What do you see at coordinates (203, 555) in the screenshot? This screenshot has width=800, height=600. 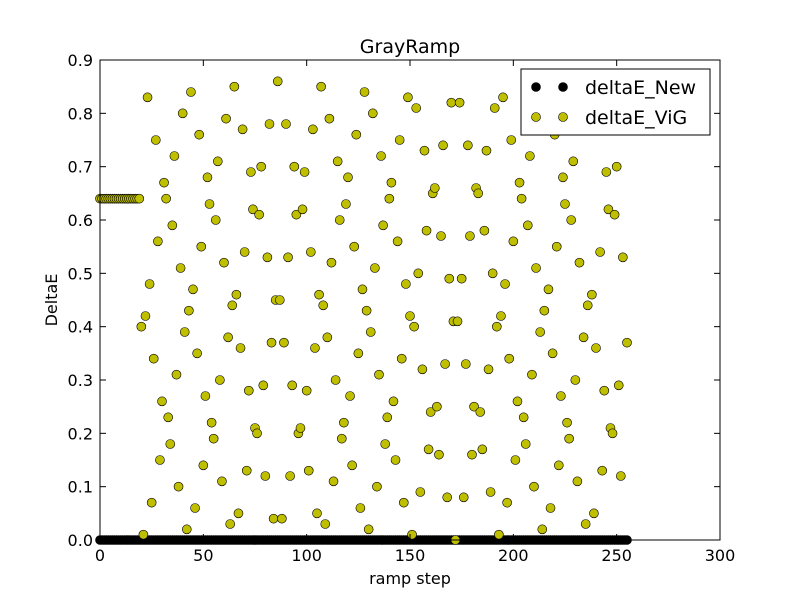 I see `x-tick-label: 50` at bounding box center [203, 555].